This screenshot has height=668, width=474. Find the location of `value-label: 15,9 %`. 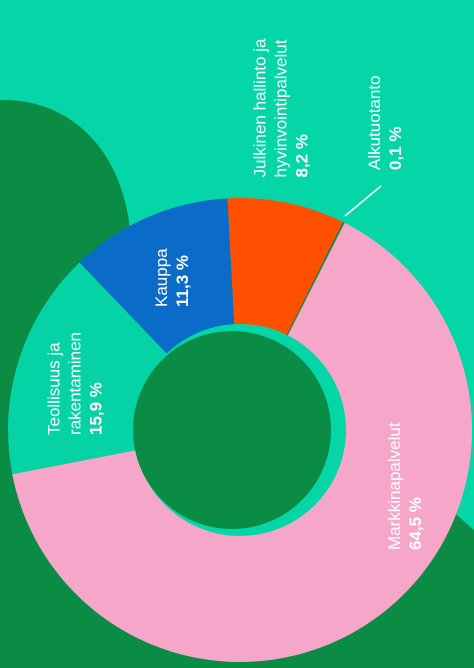

value-label: 15,9 % is located at coordinates (96, 408).